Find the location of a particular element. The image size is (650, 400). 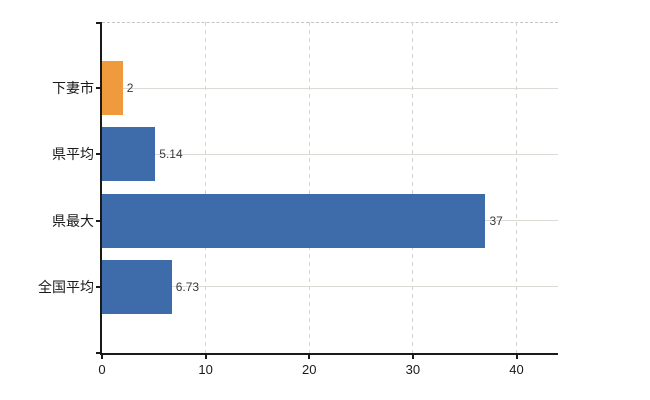

category-label: 県最大 is located at coordinates (73, 220).